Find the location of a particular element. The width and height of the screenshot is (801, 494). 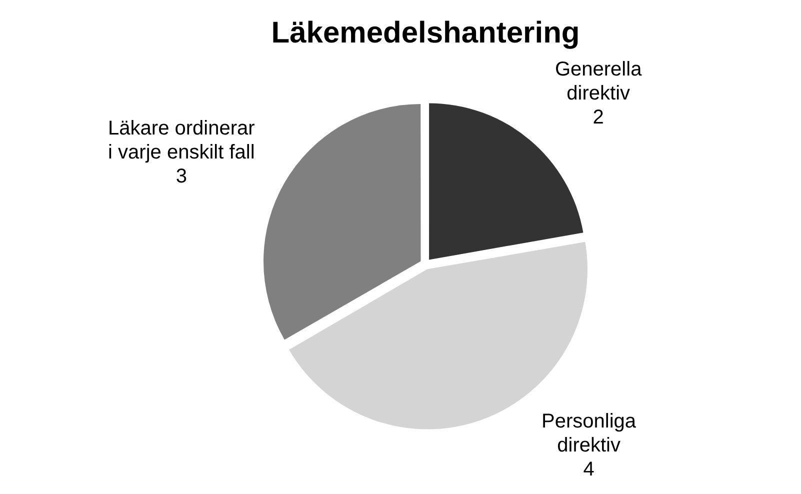

slice-label: Läkare ordinerar i varje enskilt fall is located at coordinates (182, 140).